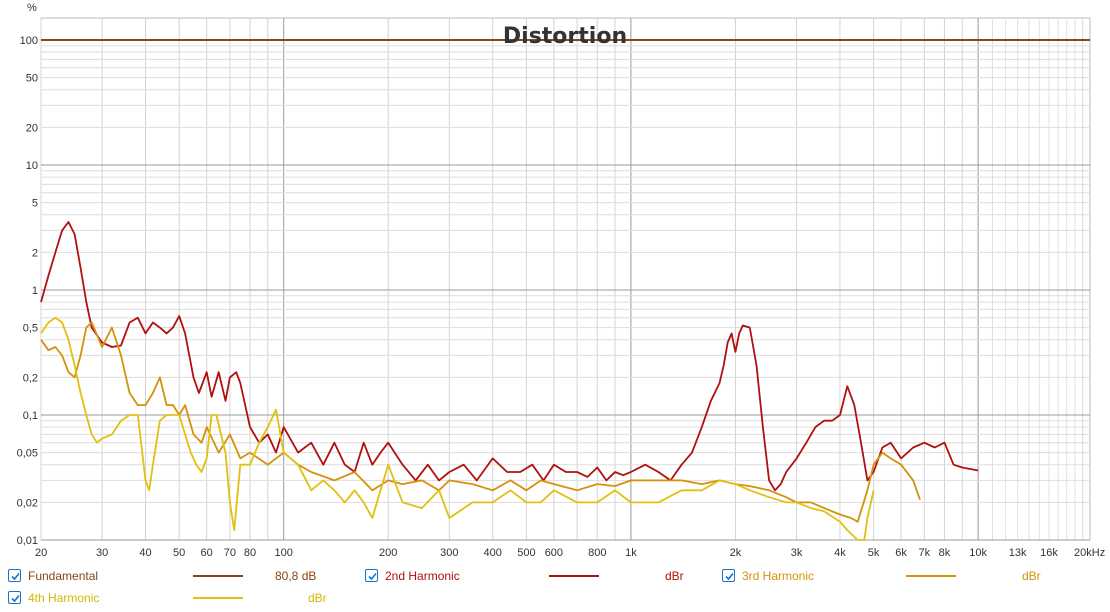  I want to click on y-tick-label: 0,2, so click(30, 378).